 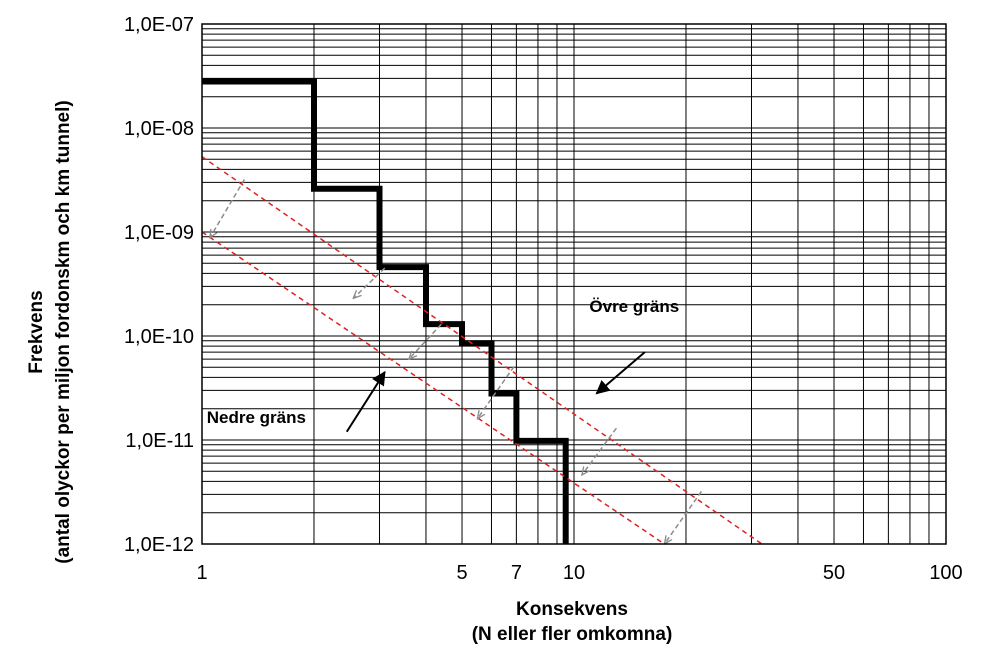 What do you see at coordinates (516, 573) in the screenshot?
I see `x-tick-label: 7` at bounding box center [516, 573].